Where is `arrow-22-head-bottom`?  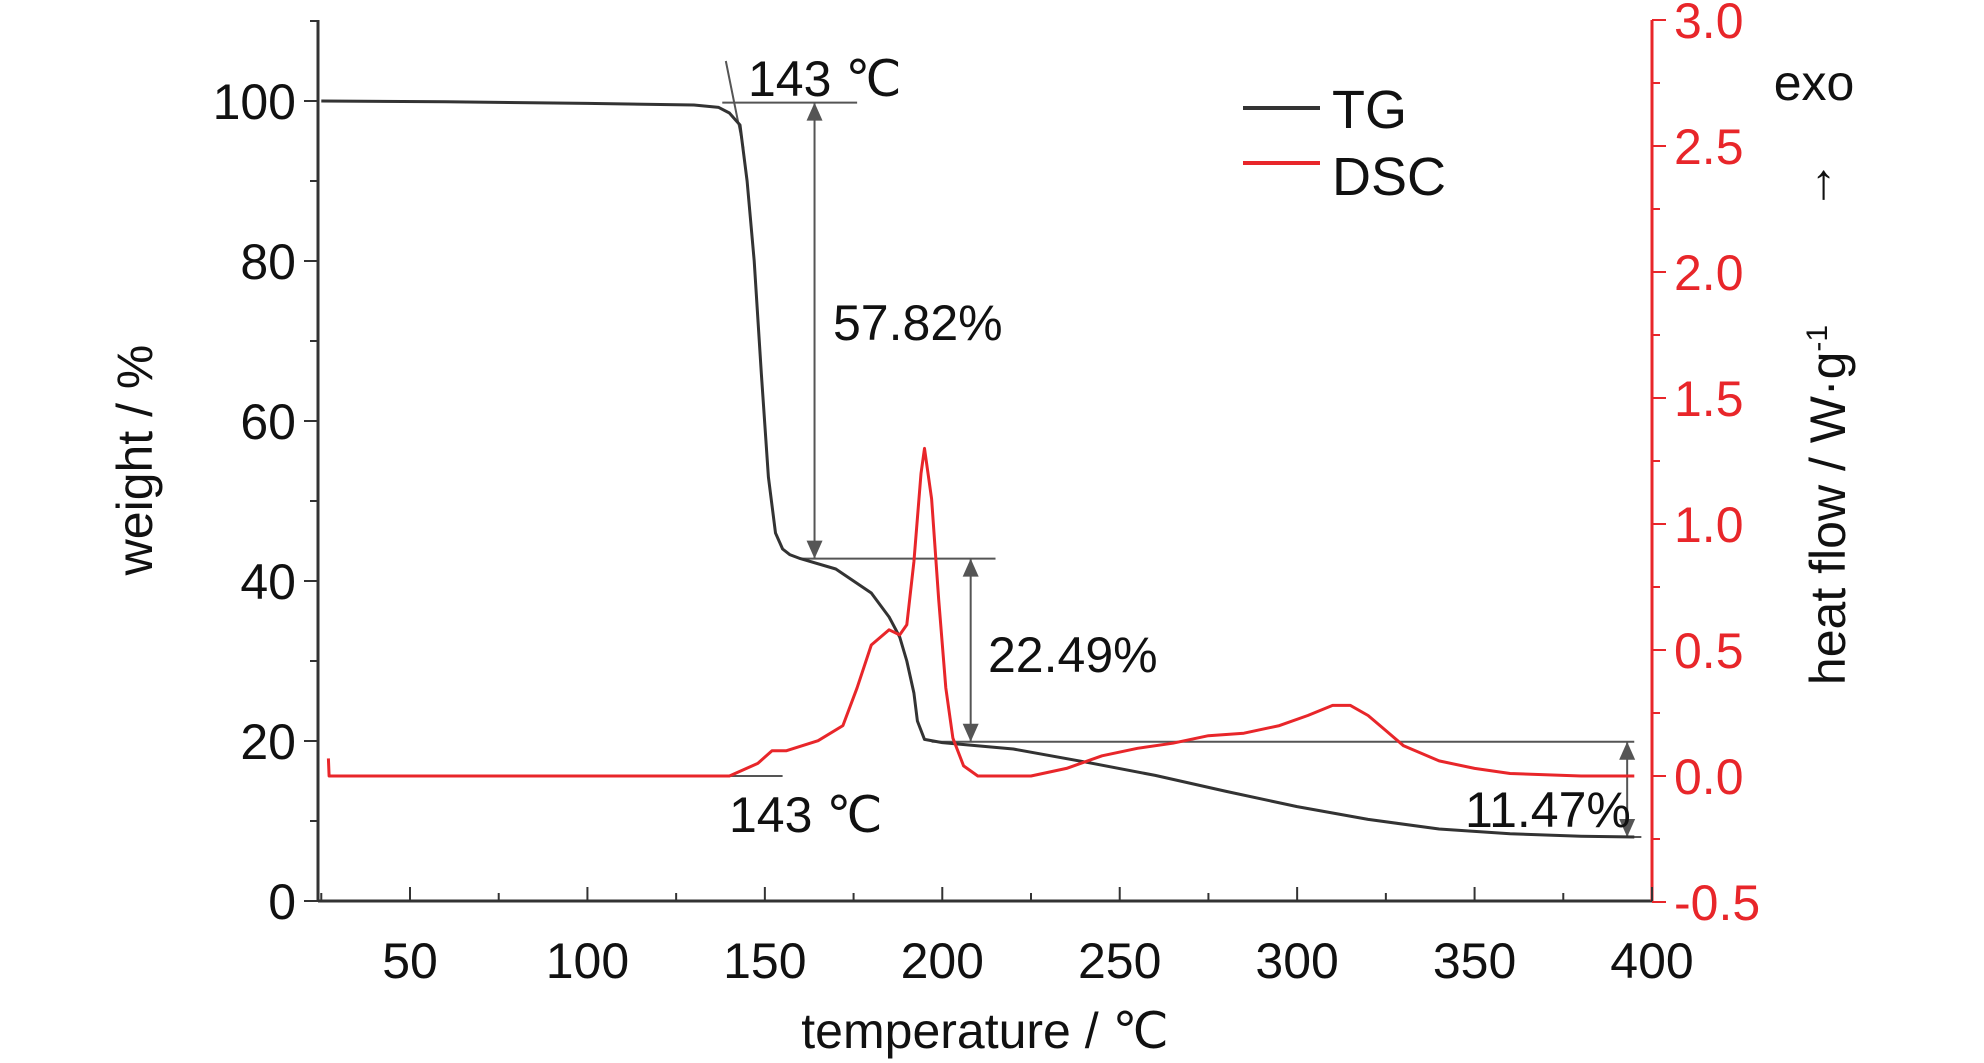
arrow-22-head-bottom is located at coordinates (970, 732).